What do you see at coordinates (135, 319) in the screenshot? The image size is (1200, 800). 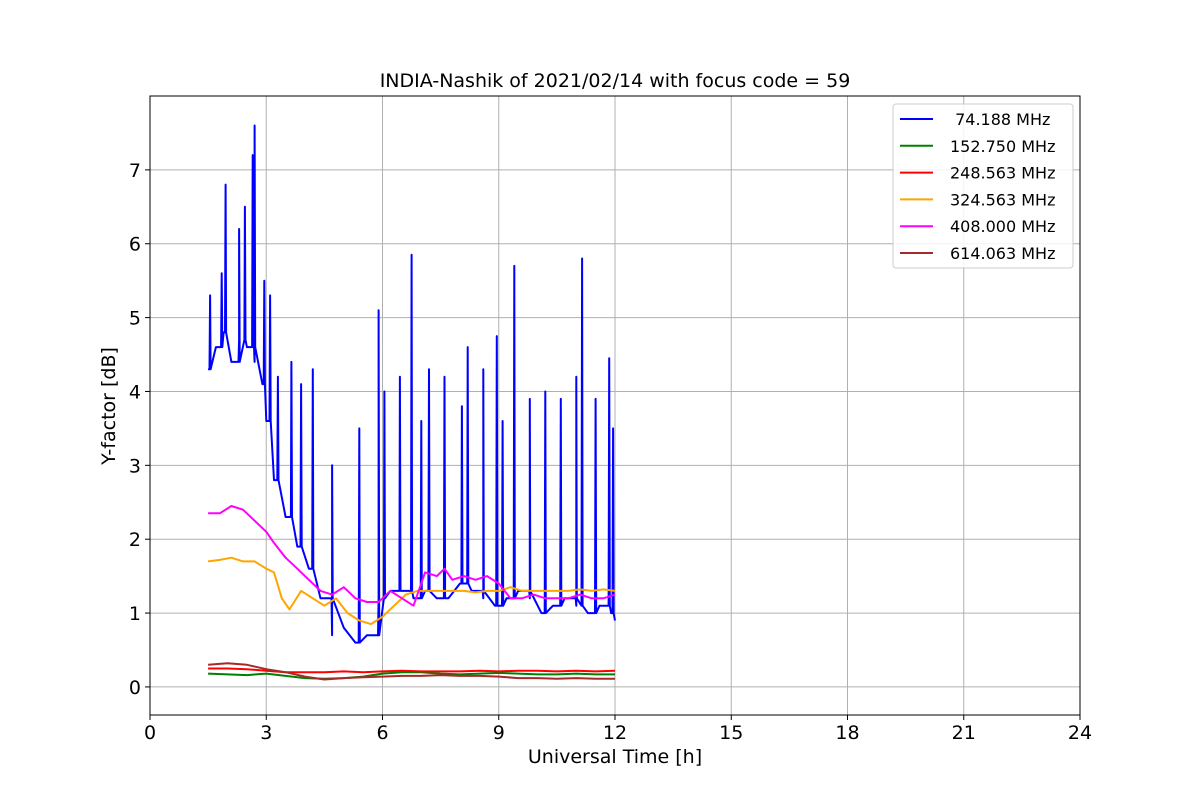 I see `y-tick-label: 5` at bounding box center [135, 319].